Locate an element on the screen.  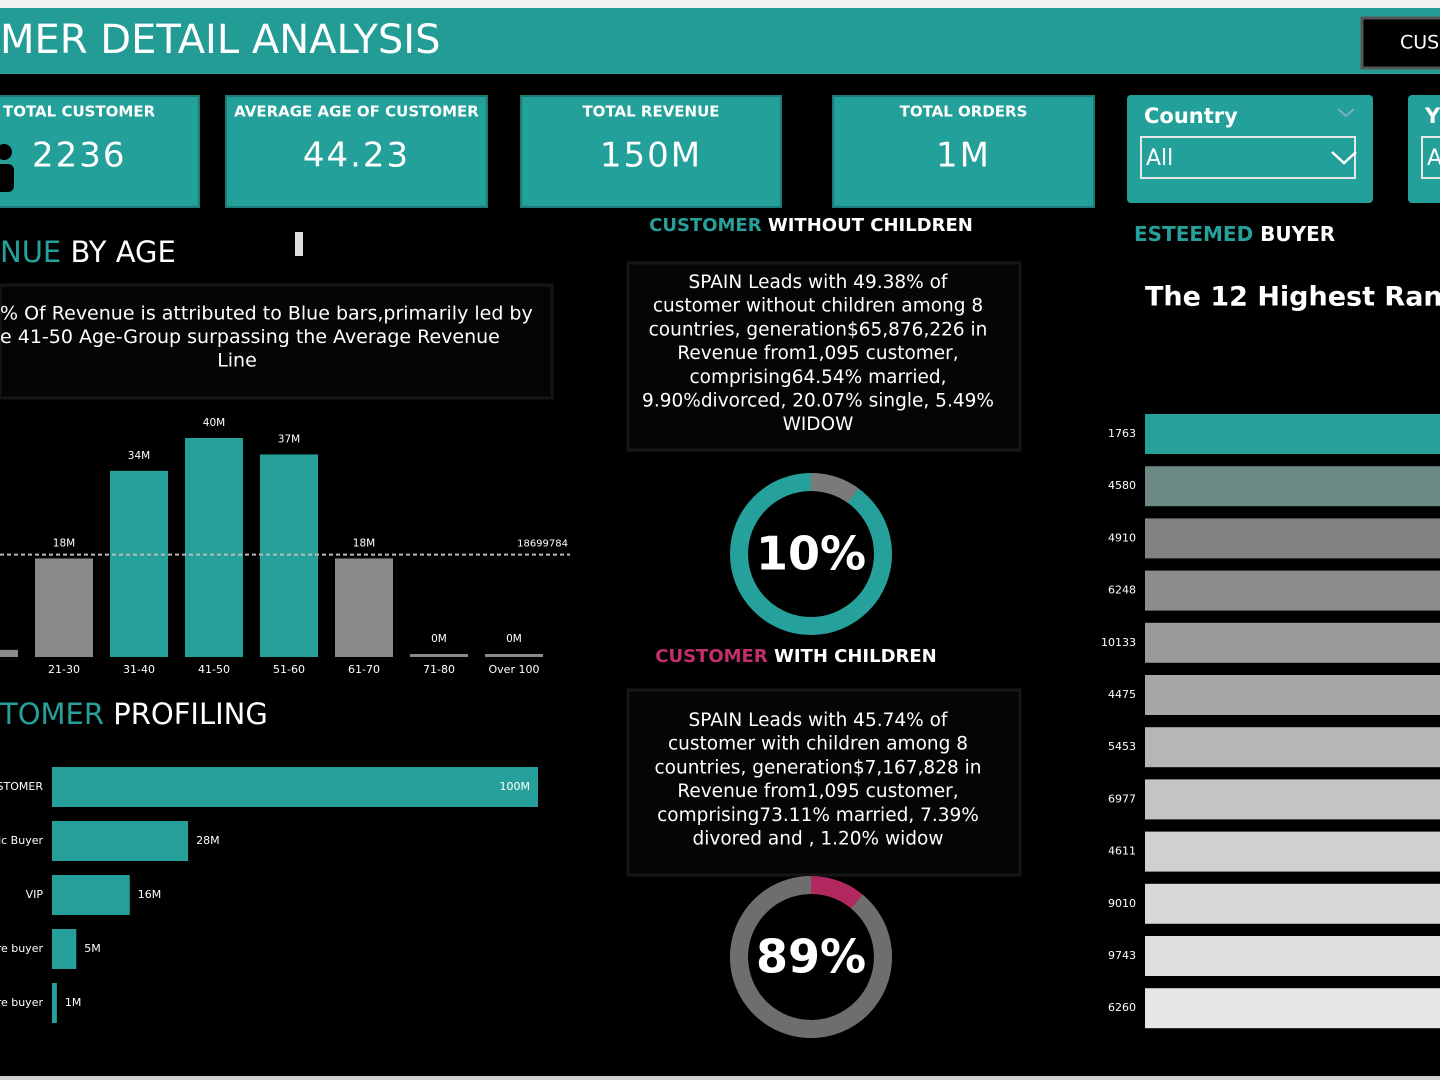
title-accent: NUE is located at coordinates (30, 252).